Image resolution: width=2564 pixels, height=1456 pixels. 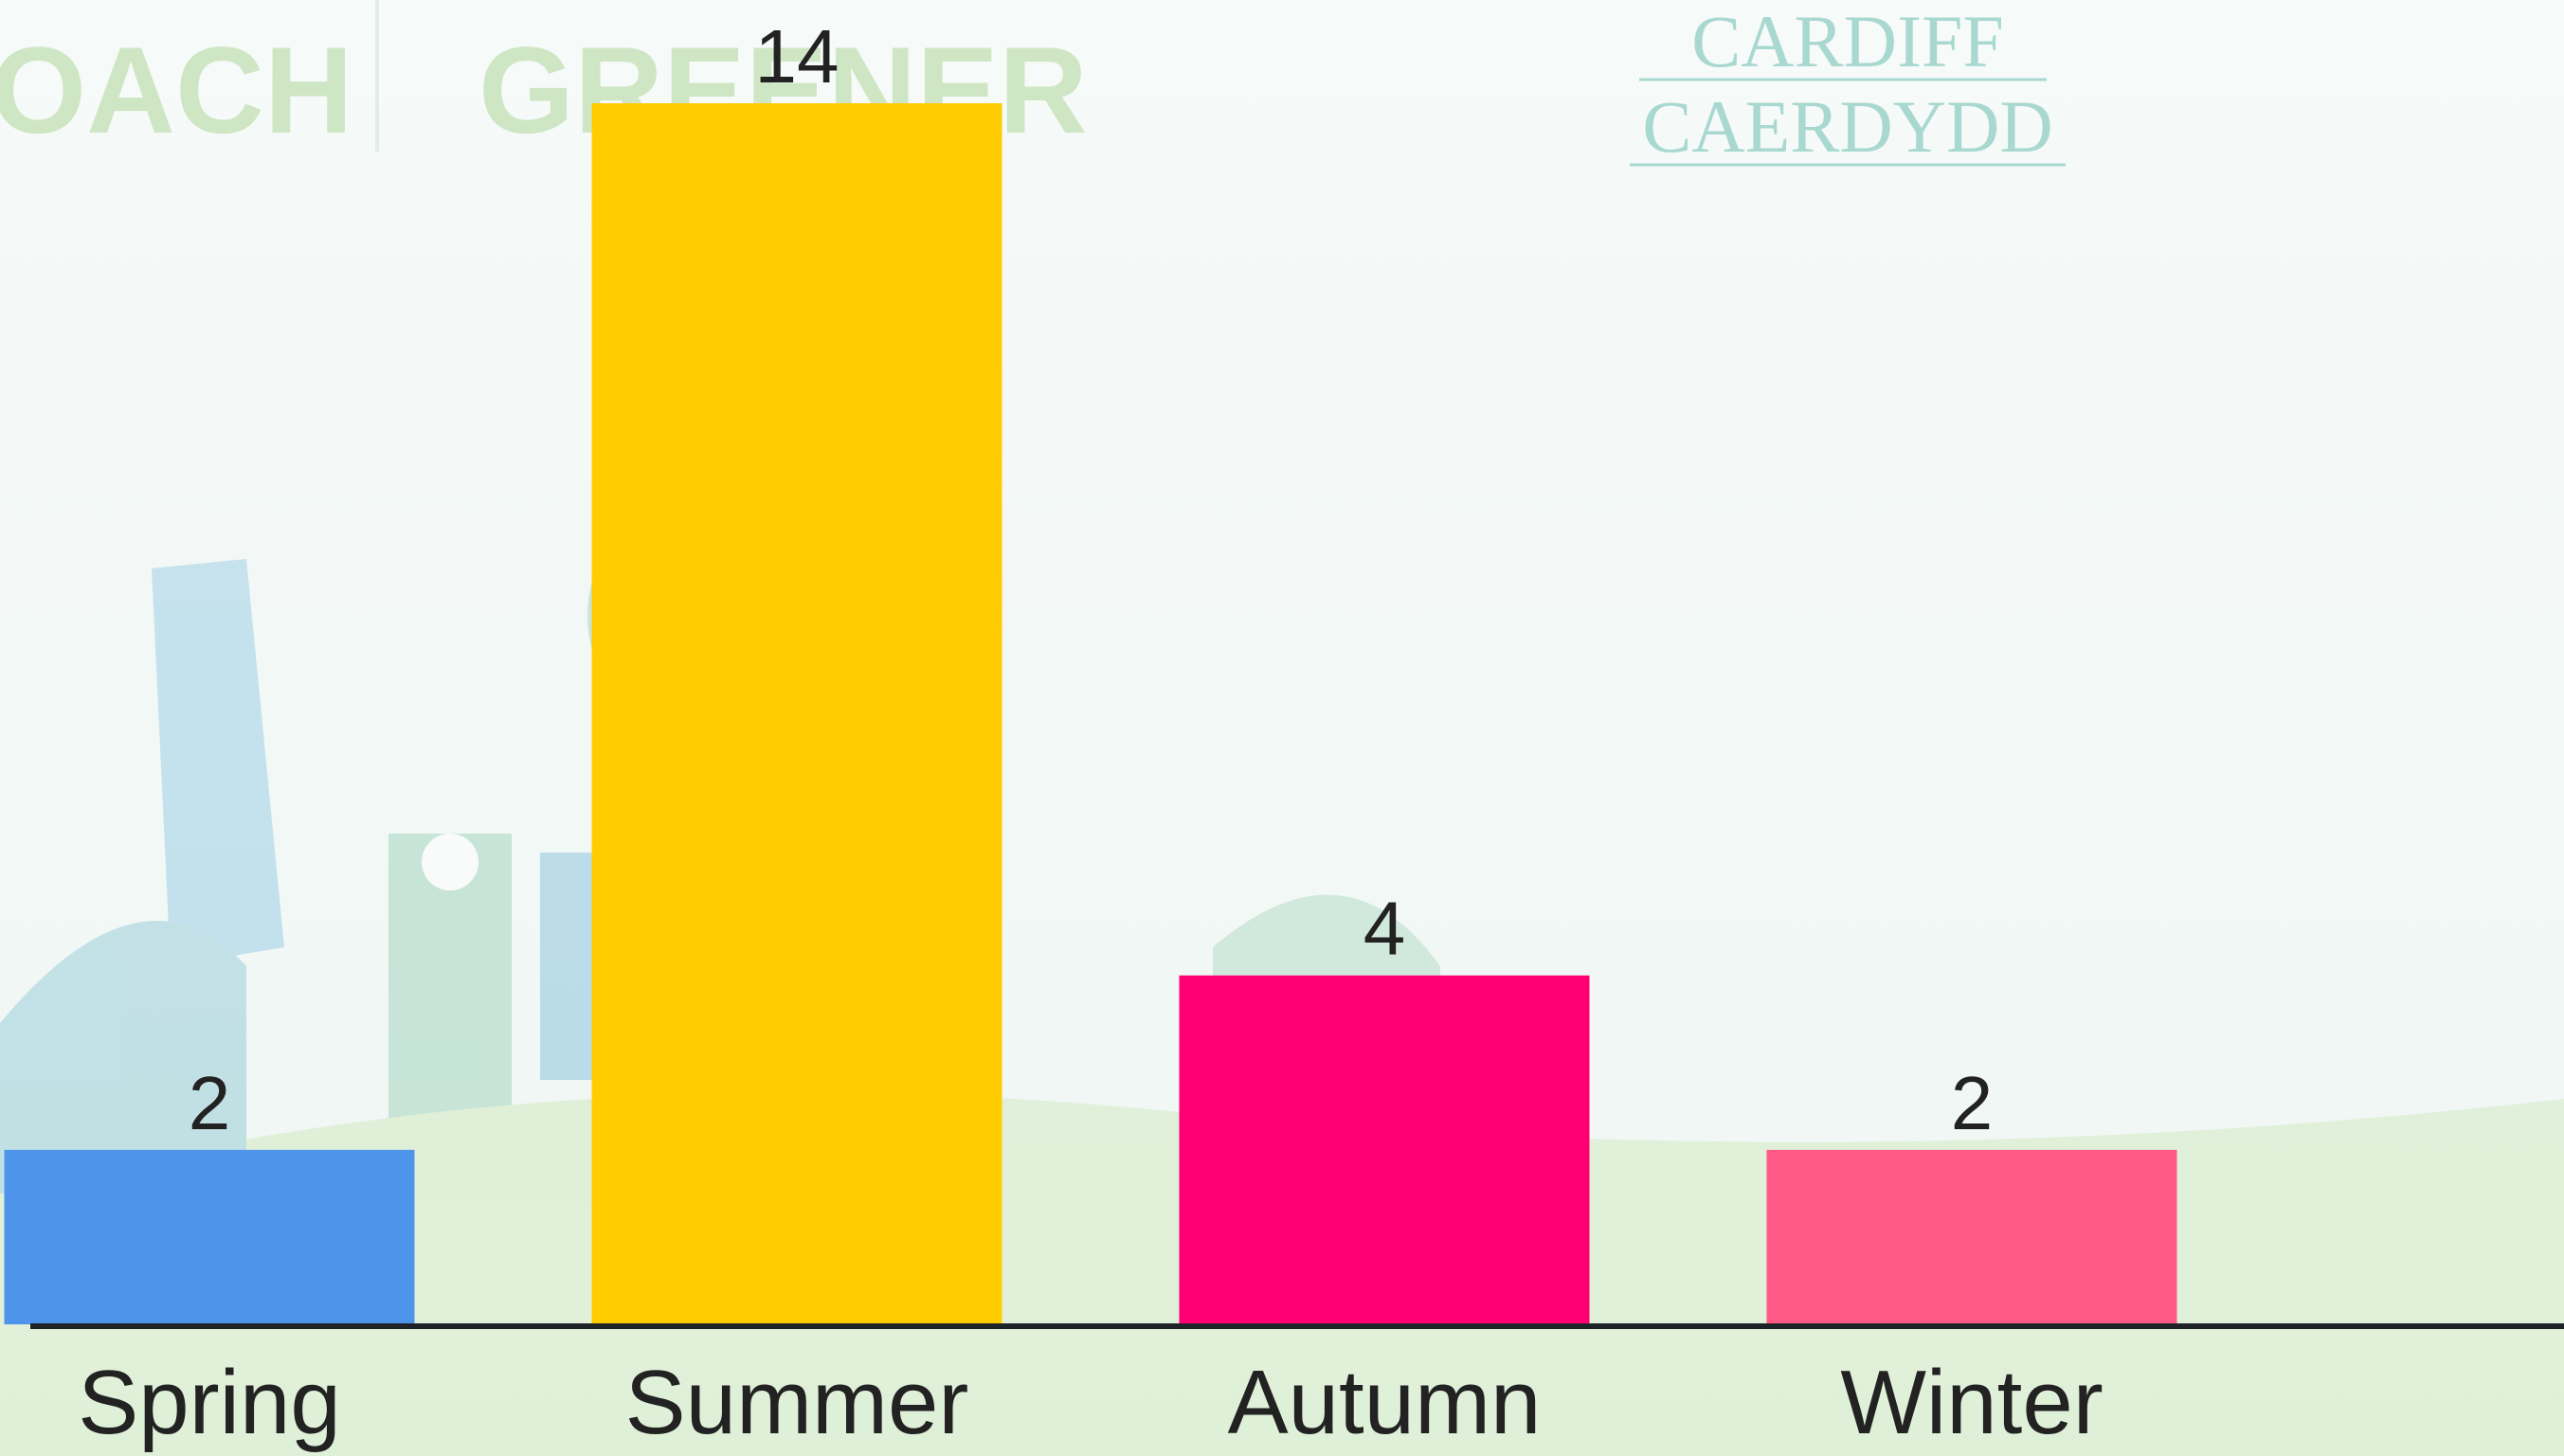 What do you see at coordinates (797, 1403) in the screenshot?
I see `x-tick-label: Summer` at bounding box center [797, 1403].